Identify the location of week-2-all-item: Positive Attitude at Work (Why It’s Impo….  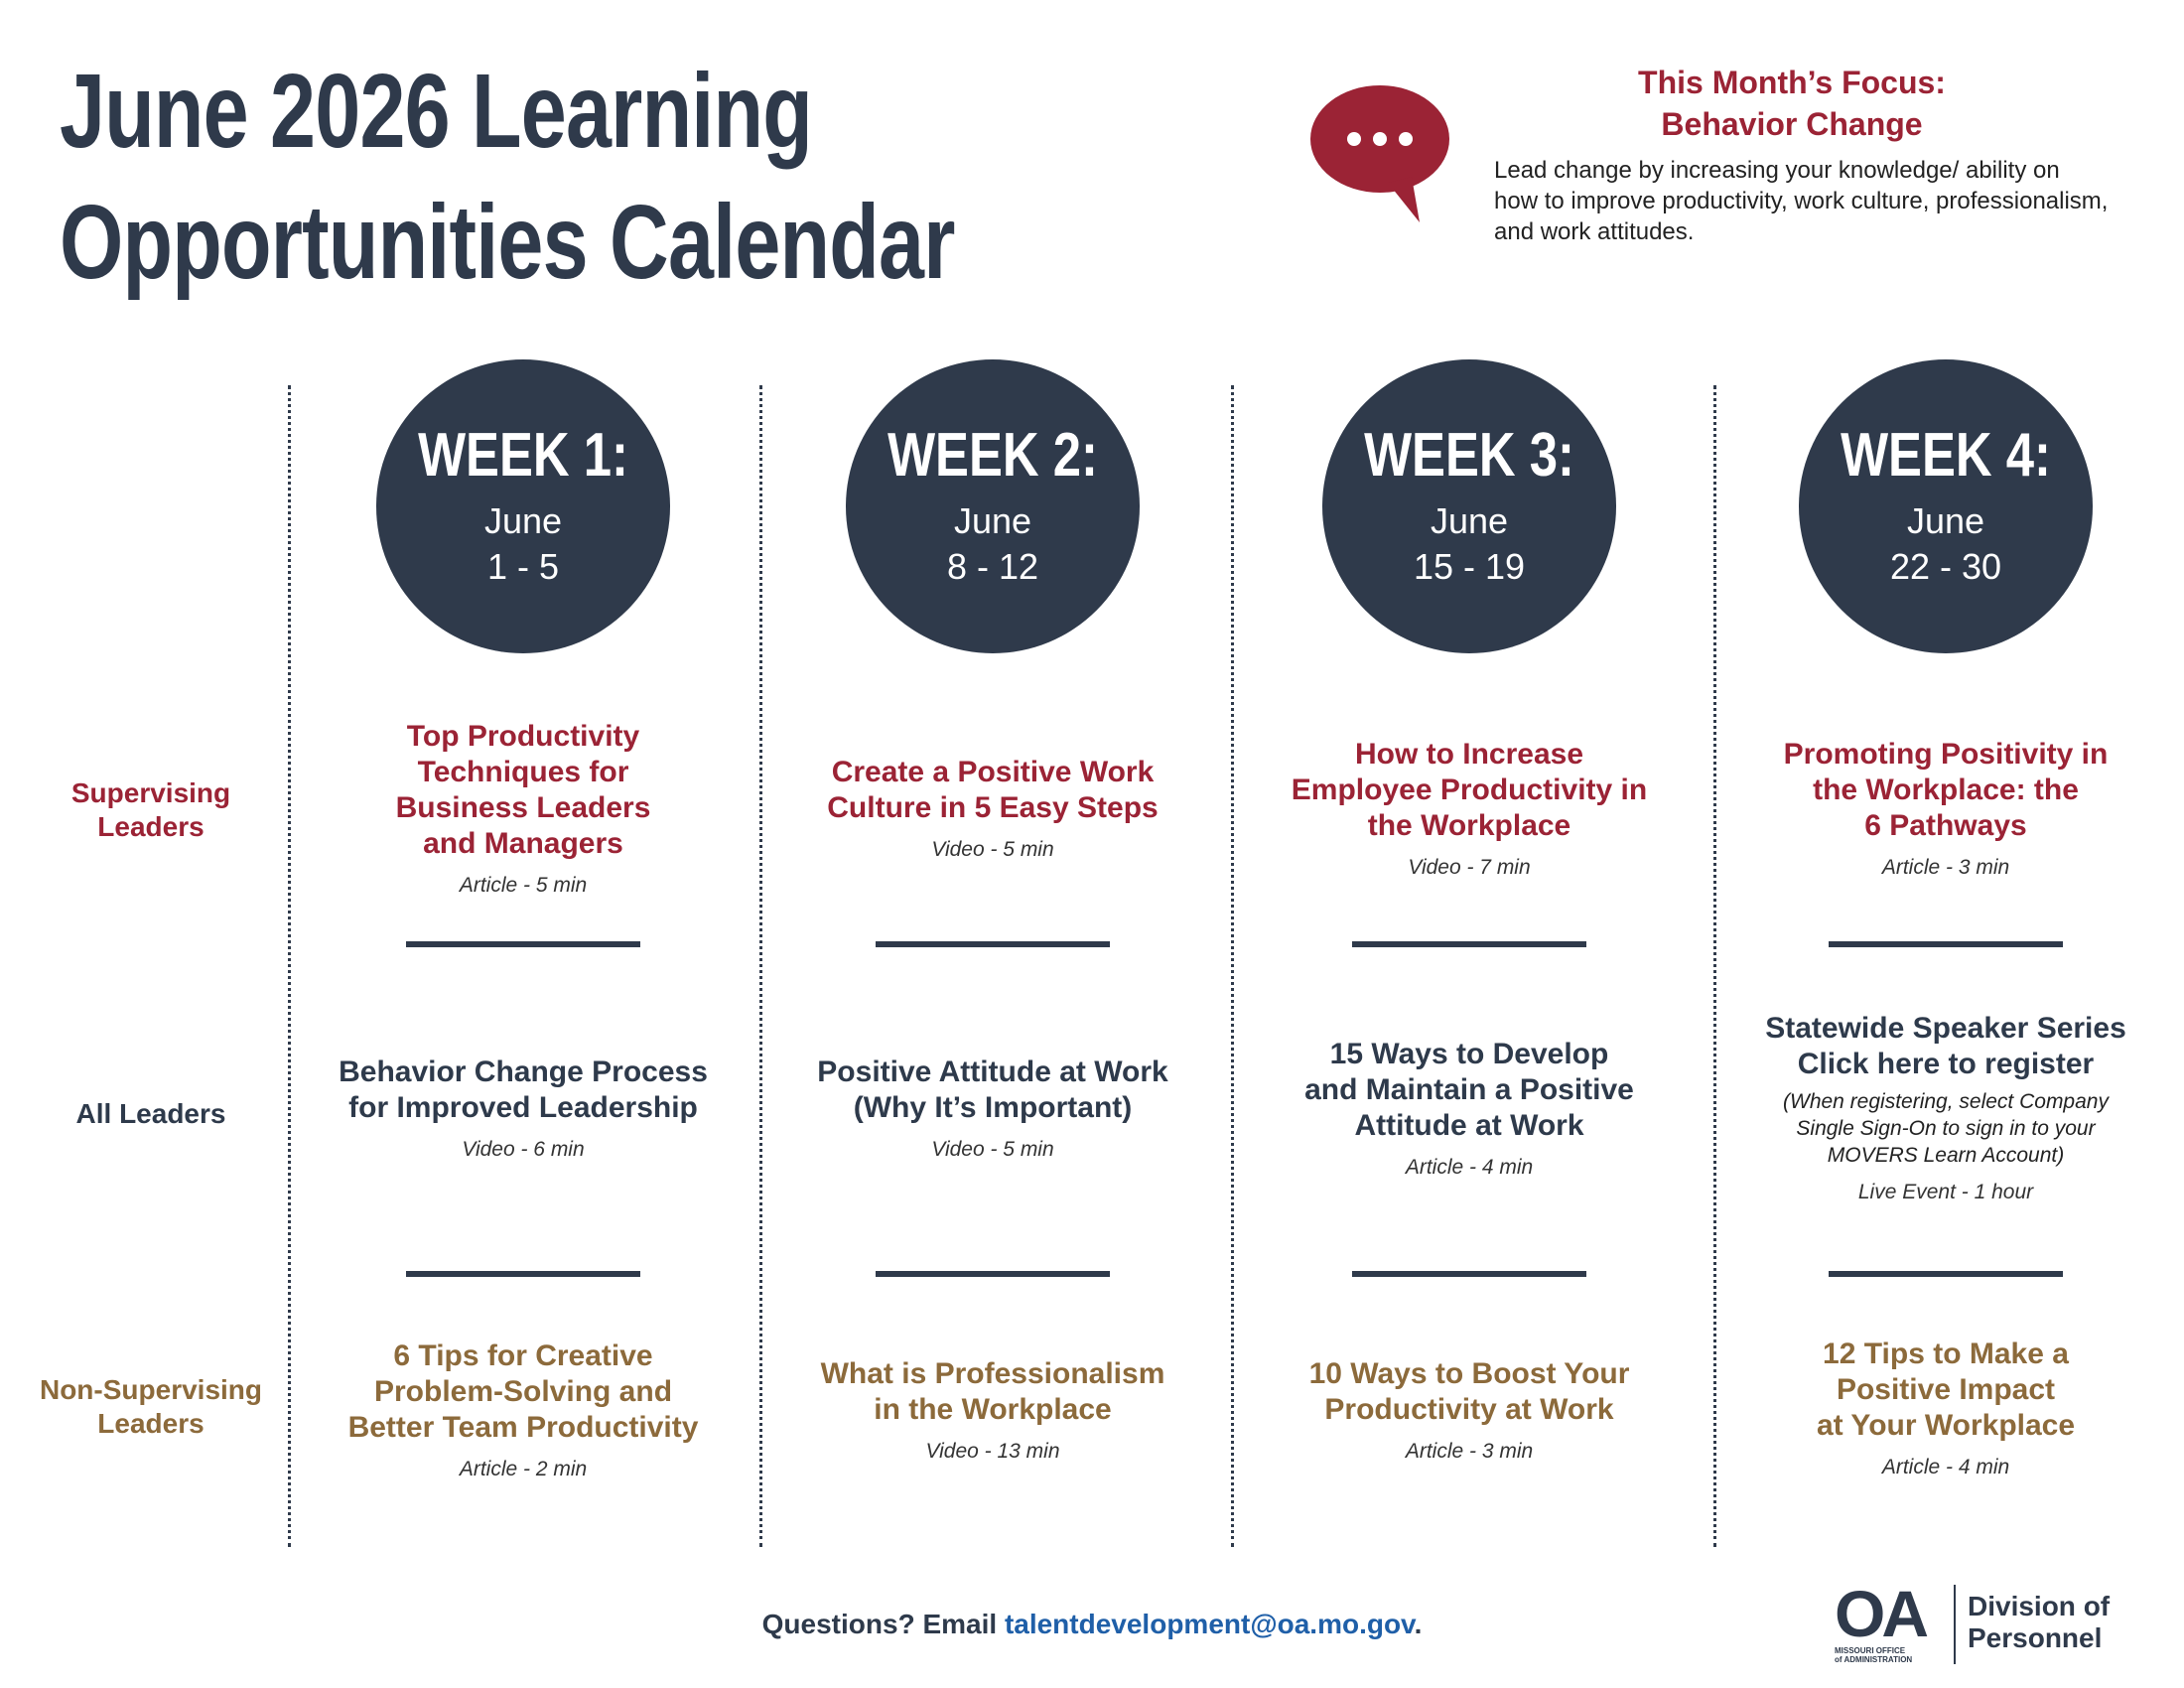
(992, 1109).